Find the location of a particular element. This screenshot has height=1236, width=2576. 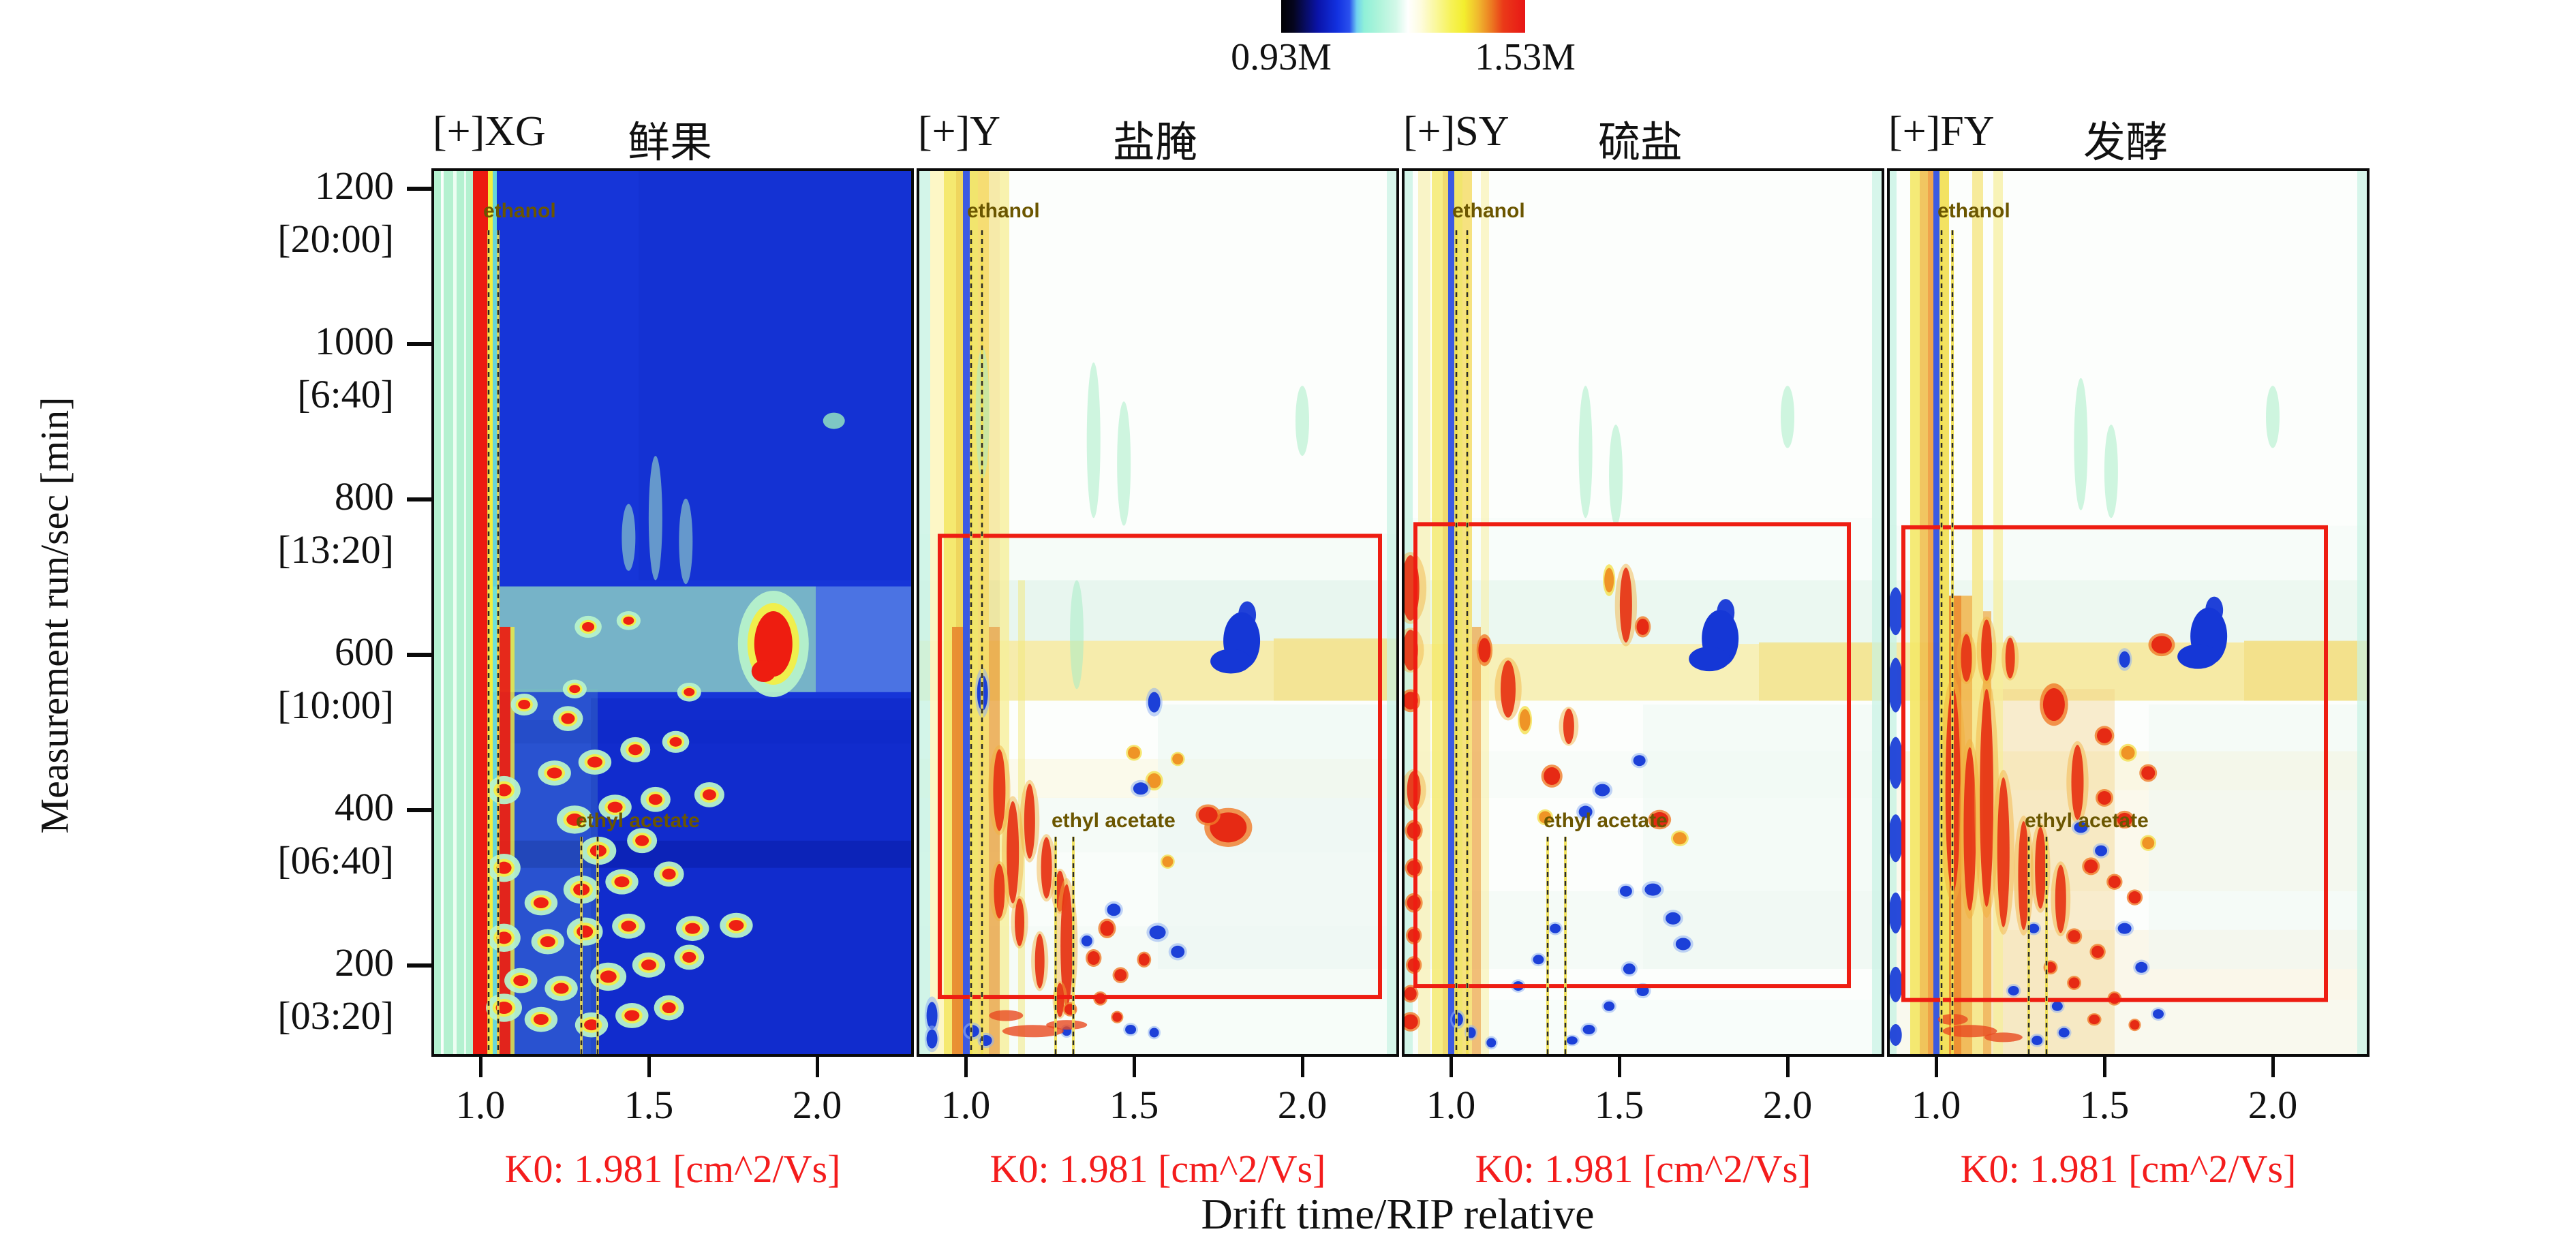

x-axis-title: Drift time/RIP relative is located at coordinates (1398, 1213).